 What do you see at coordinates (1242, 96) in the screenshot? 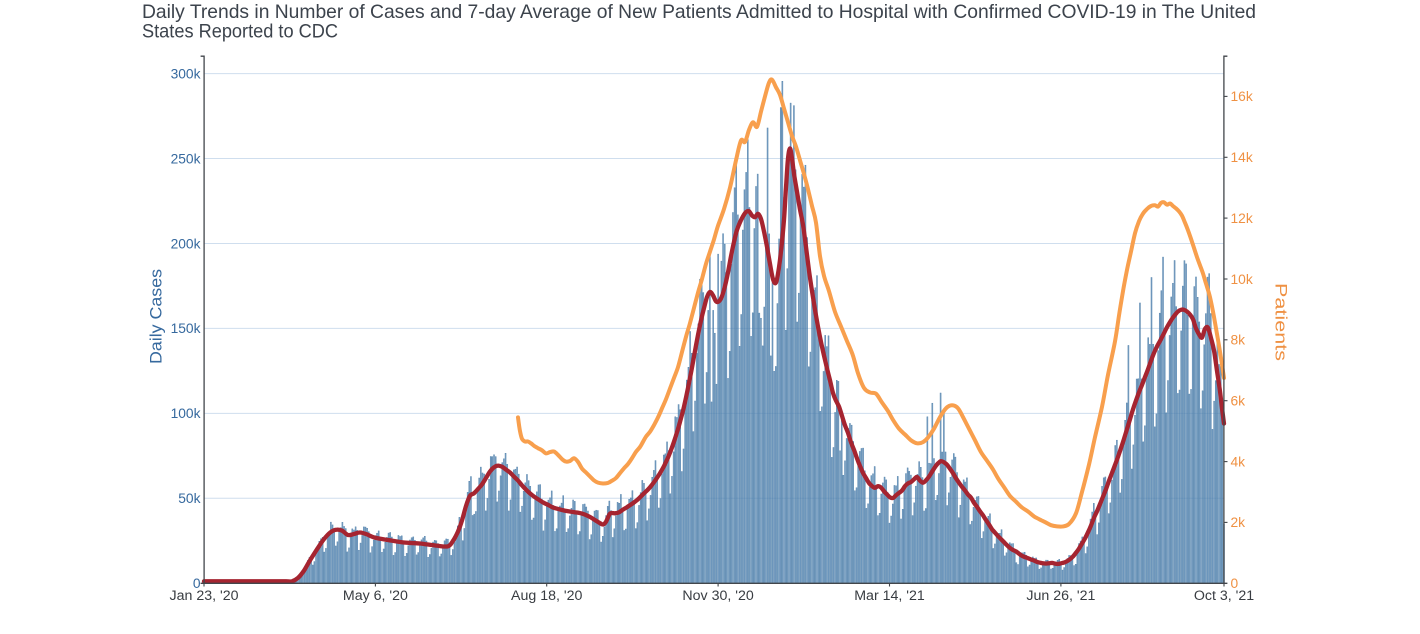
I see `svg-text: 16k` at bounding box center [1242, 96].